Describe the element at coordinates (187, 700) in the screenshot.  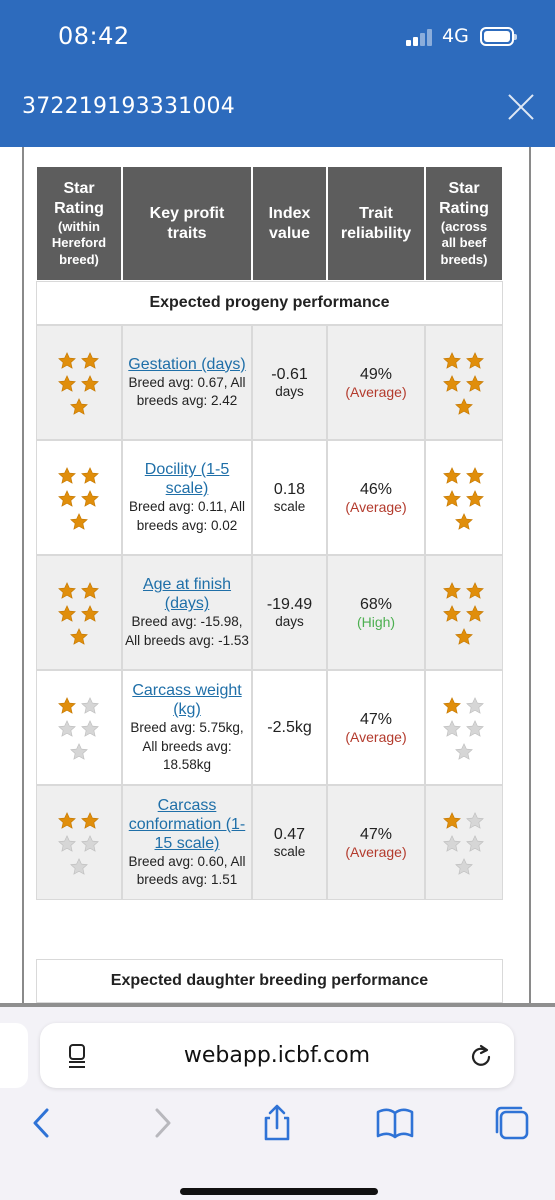
I see `trait-link: Carcass weight (kg)` at that location.